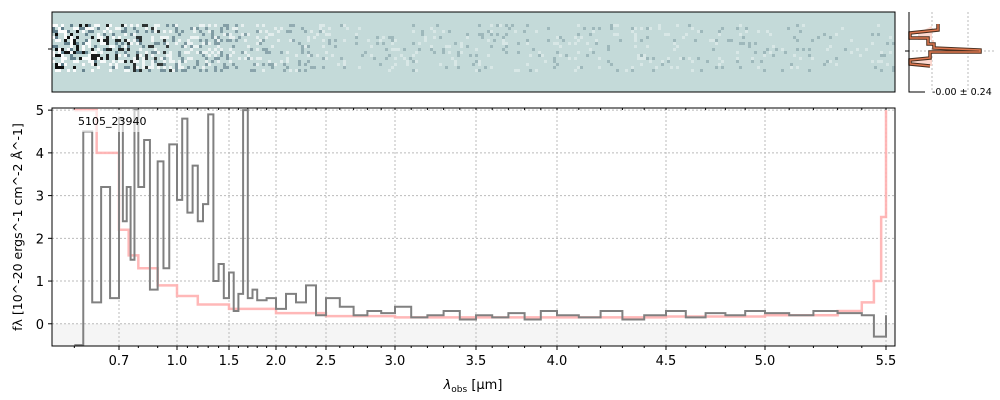 The width and height of the screenshot is (1000, 400). I want to click on x-tick-label: 0.7, so click(119, 361).